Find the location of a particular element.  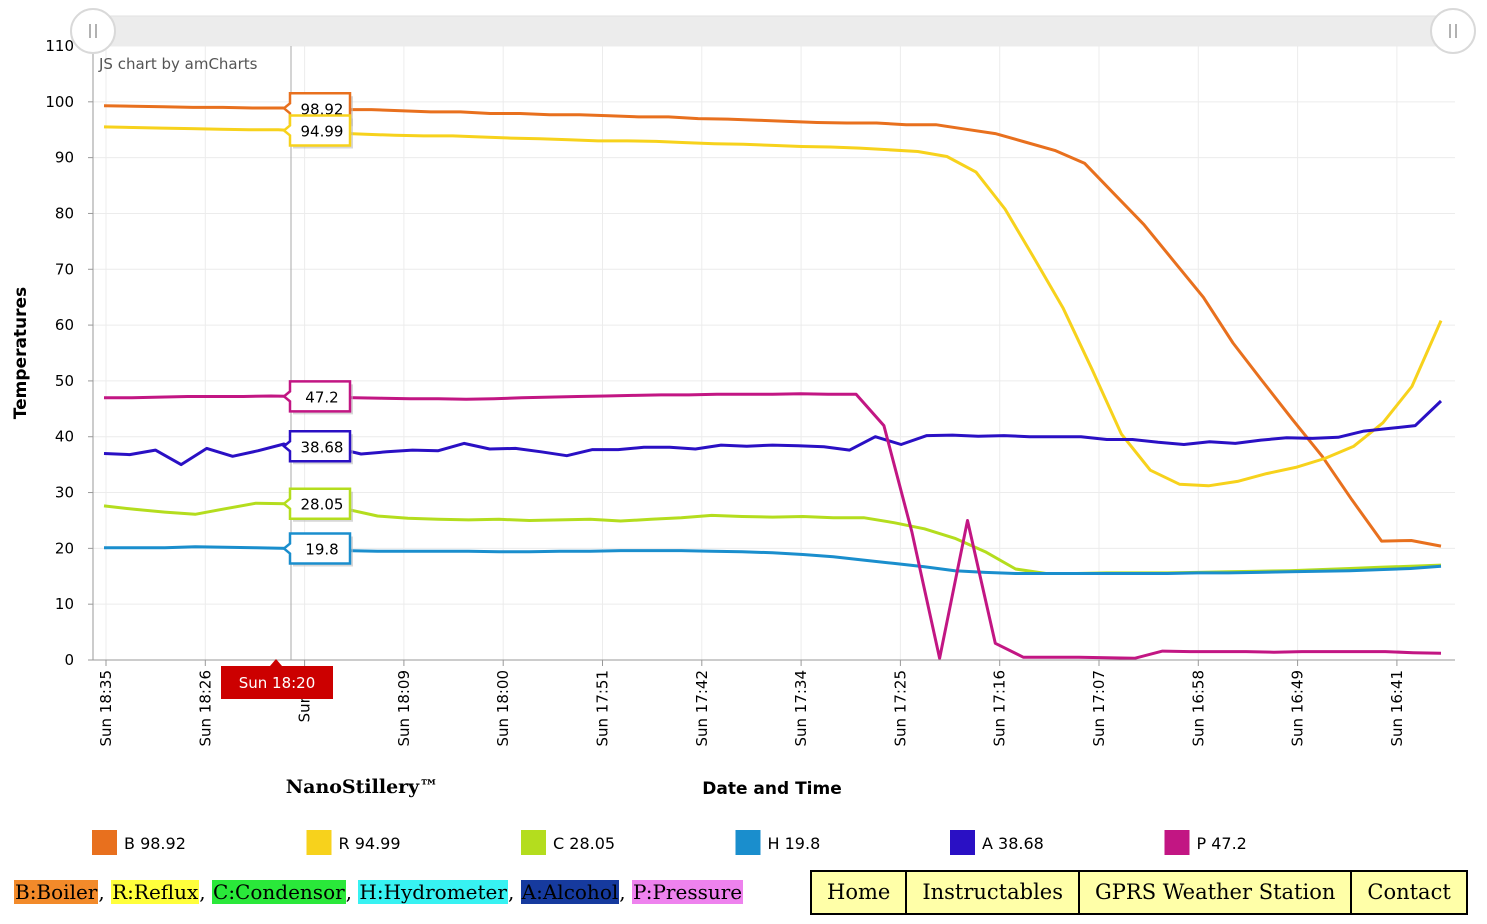

legend: B 98.92 R 94.99 C 28.05 H 19.8 A 38.68 P 47.2 is located at coordinates (669, 842).